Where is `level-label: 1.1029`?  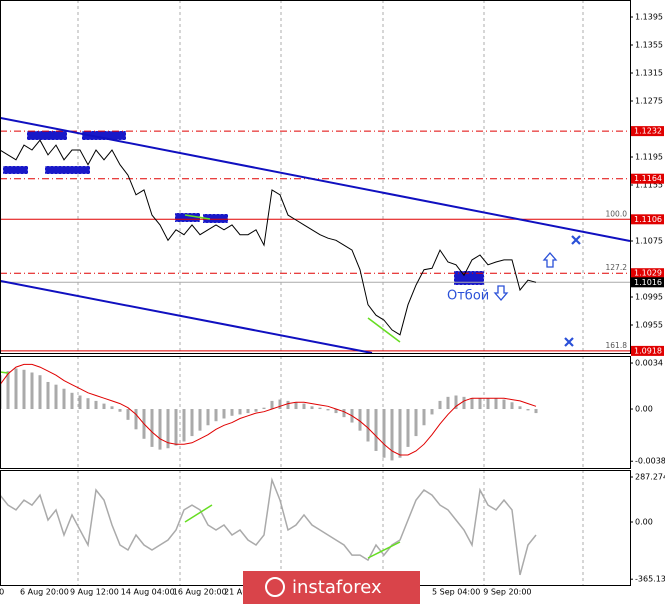 level-label: 1.1029 is located at coordinates (648, 273).